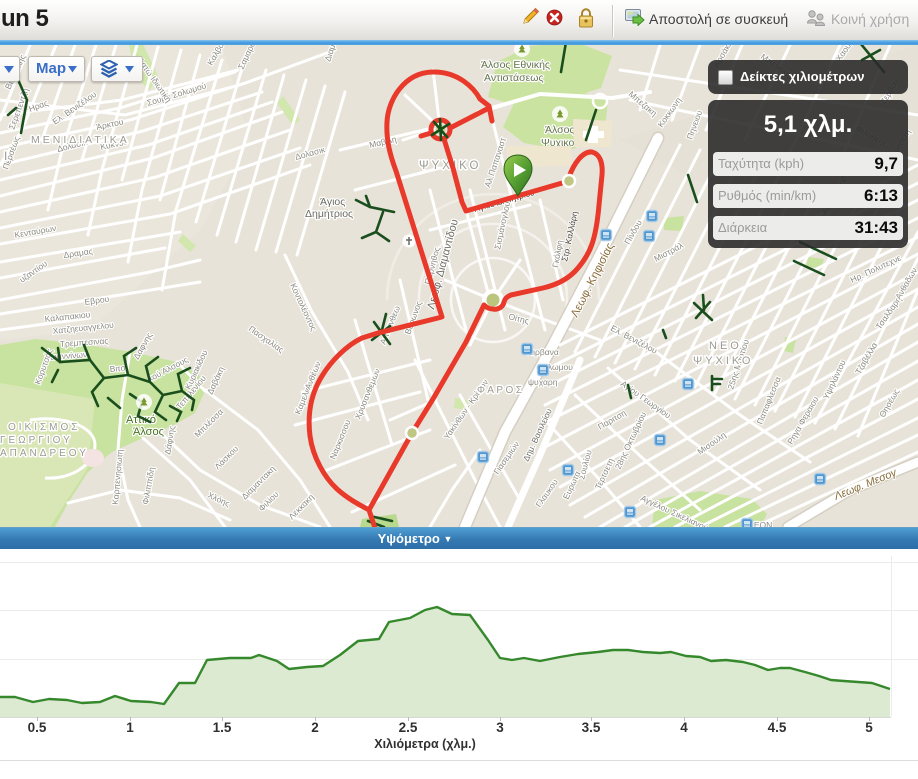  What do you see at coordinates (332, 202) in the screenshot?
I see `svg-text: Άγιος` at bounding box center [332, 202].